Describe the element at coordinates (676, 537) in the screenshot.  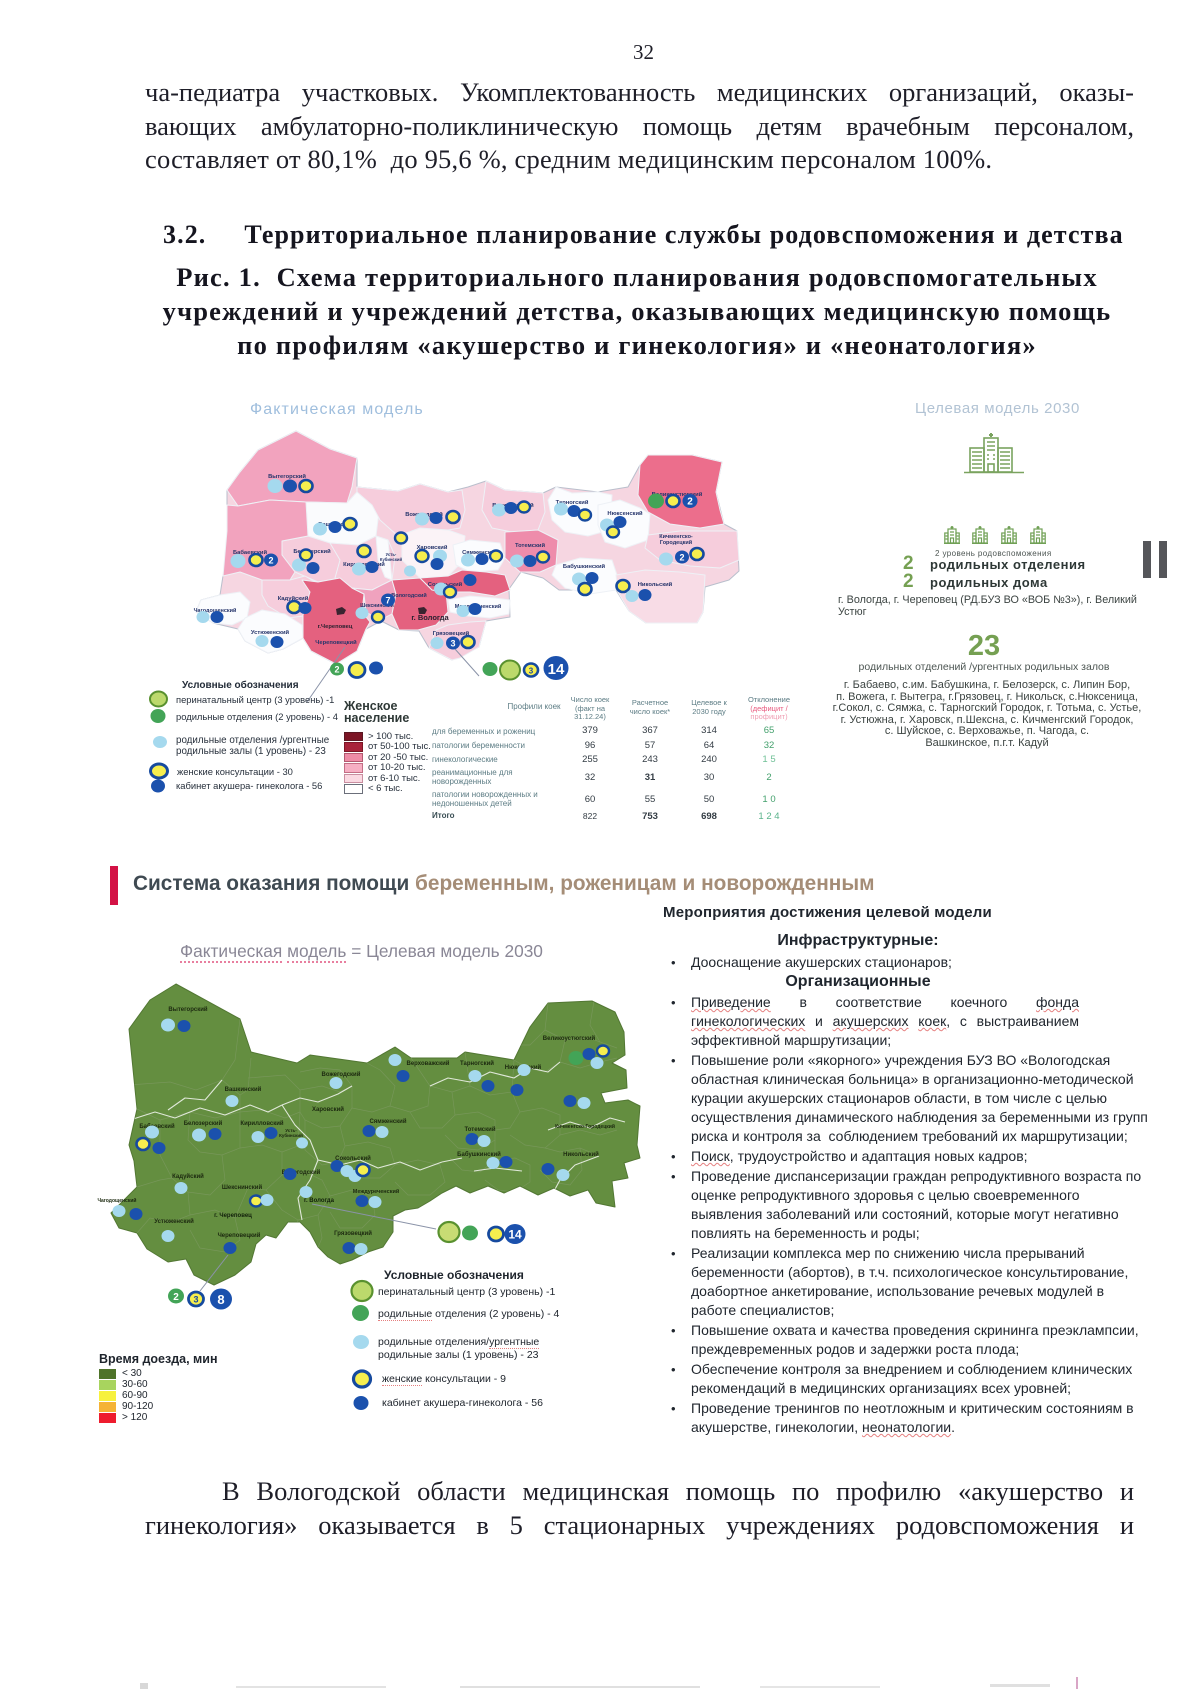
I see `svg-text: Кичменгско-` at that location.